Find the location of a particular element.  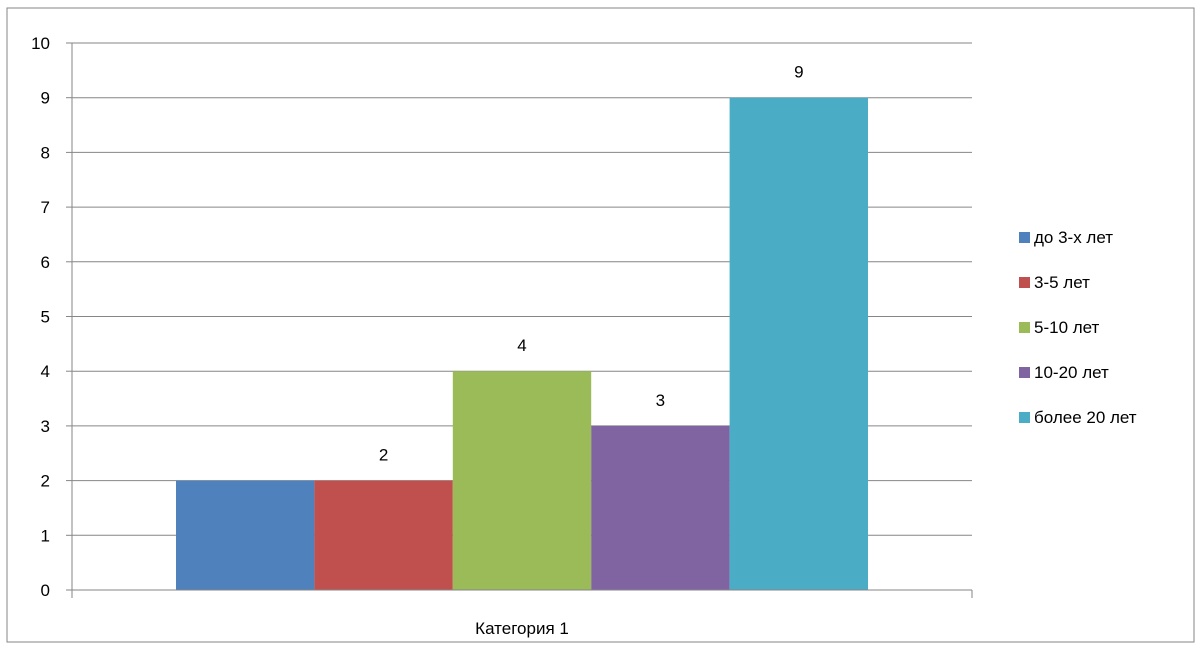

legend-label-1: 3-5 лет is located at coordinates (1062, 282).